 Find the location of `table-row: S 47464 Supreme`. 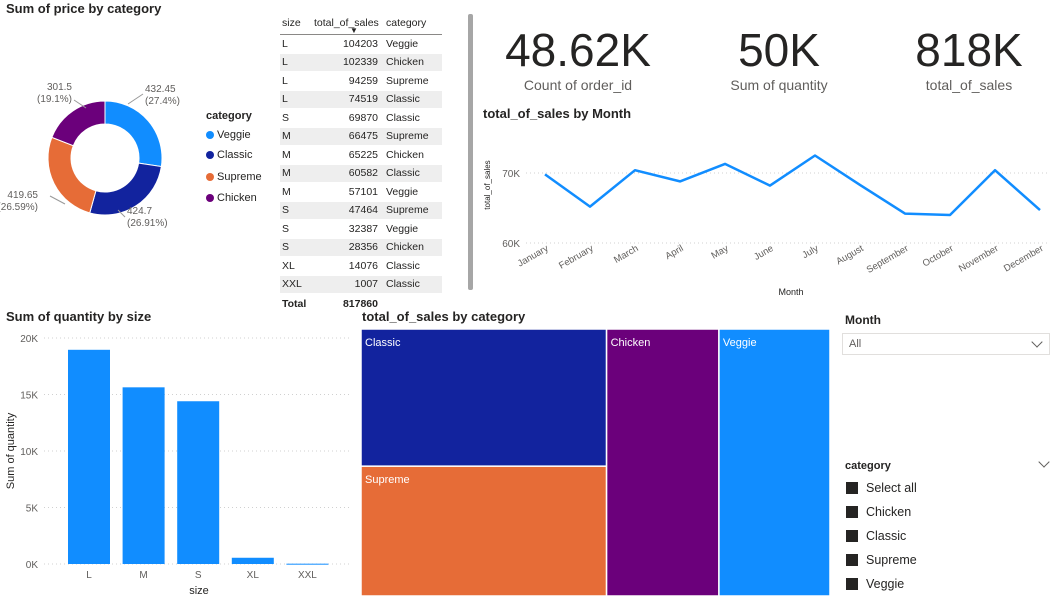

table-row: S 47464 Supreme is located at coordinates (361, 210).